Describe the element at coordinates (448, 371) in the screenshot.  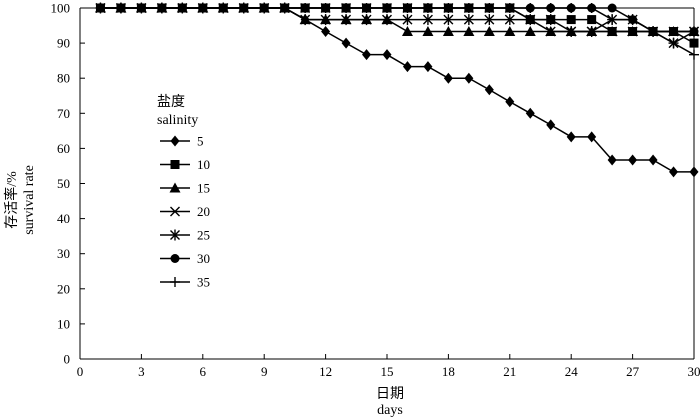
I see `x-tick-label: 18` at that location.